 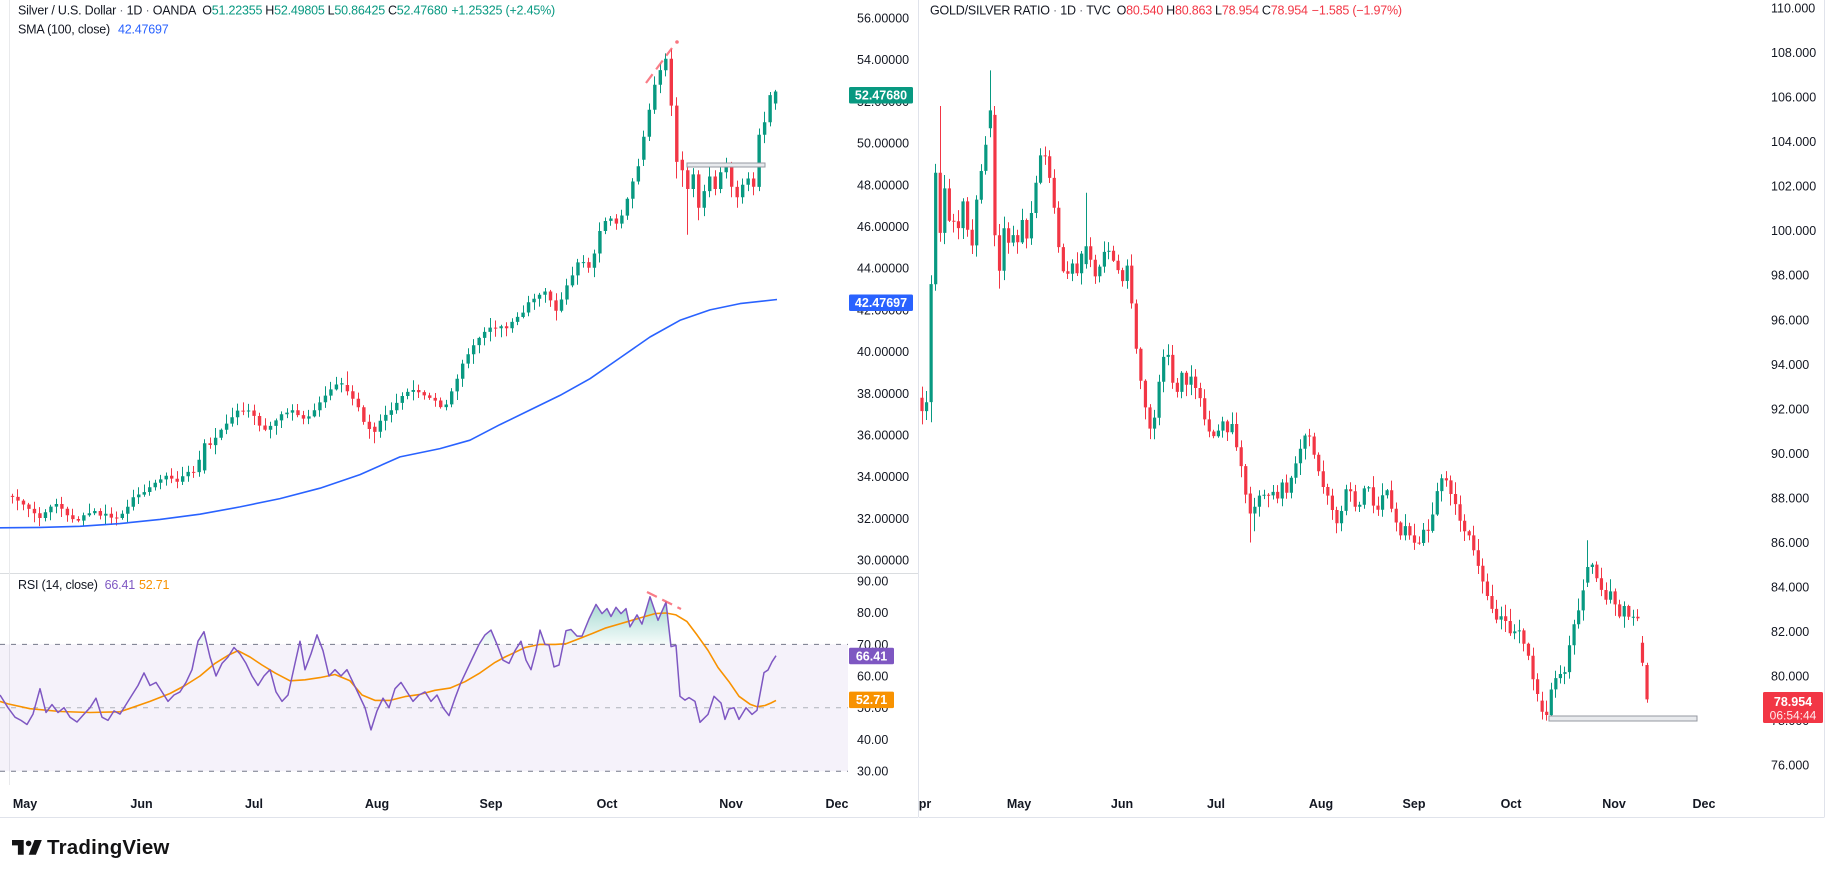 I want to click on svg-text: 38.00000, so click(x=883, y=394).